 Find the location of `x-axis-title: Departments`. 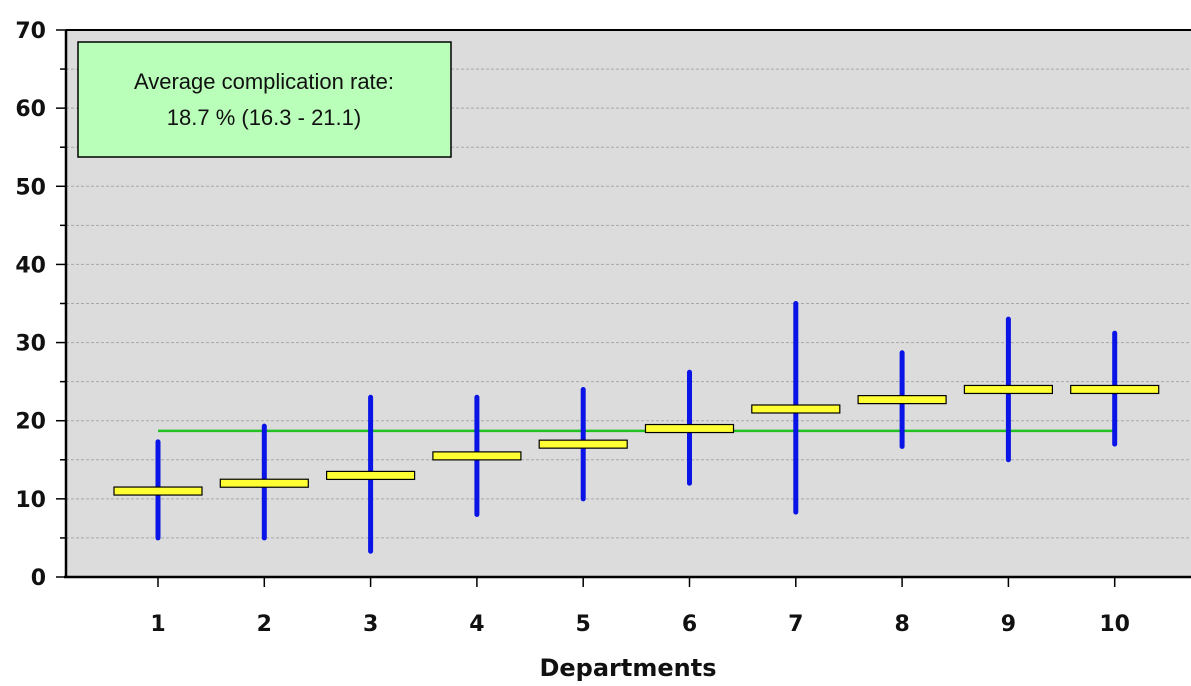

x-axis-title: Departments is located at coordinates (627, 668).